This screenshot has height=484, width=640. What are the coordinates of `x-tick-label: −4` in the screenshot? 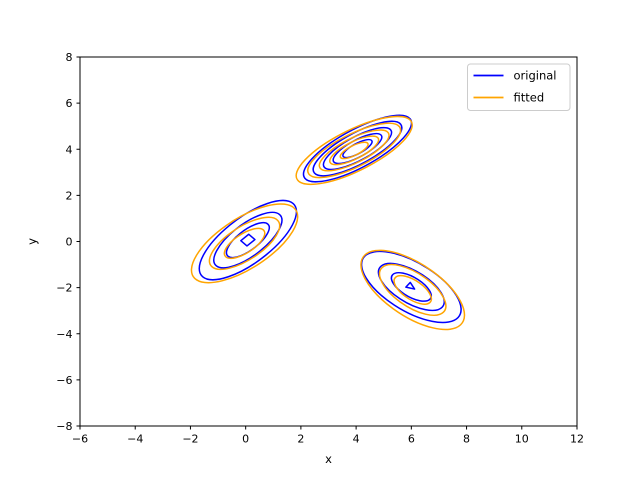 It's located at (135, 439).